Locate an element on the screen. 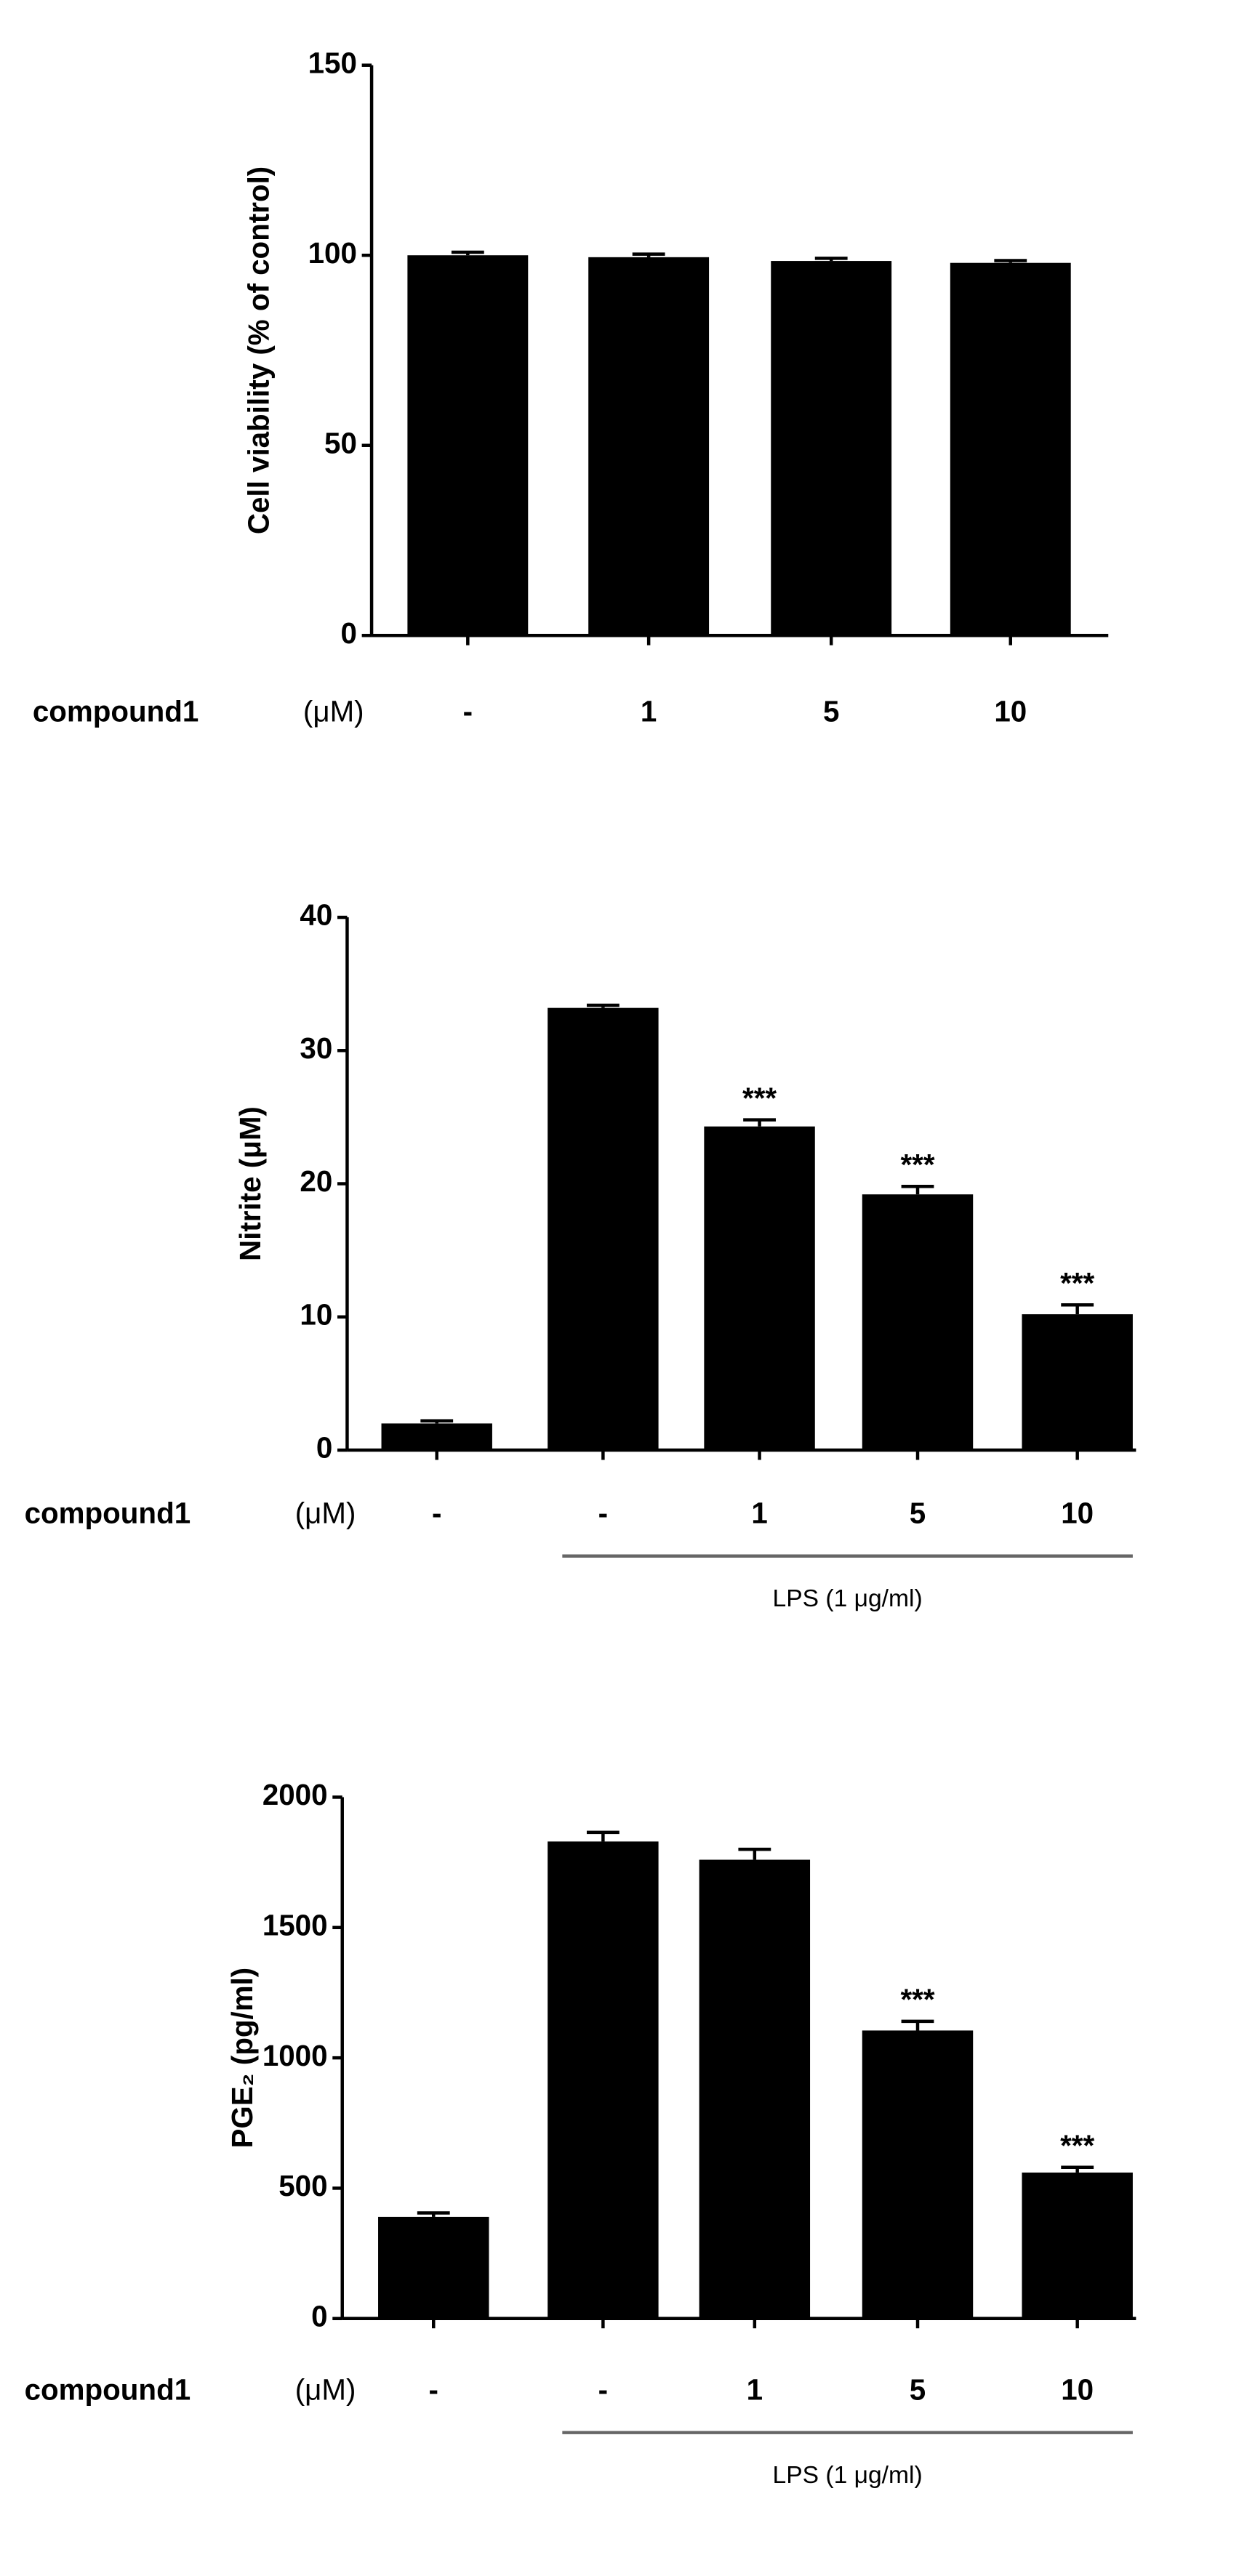 The width and height of the screenshot is (1255, 2576). y-tick-label: 40 is located at coordinates (316, 915).